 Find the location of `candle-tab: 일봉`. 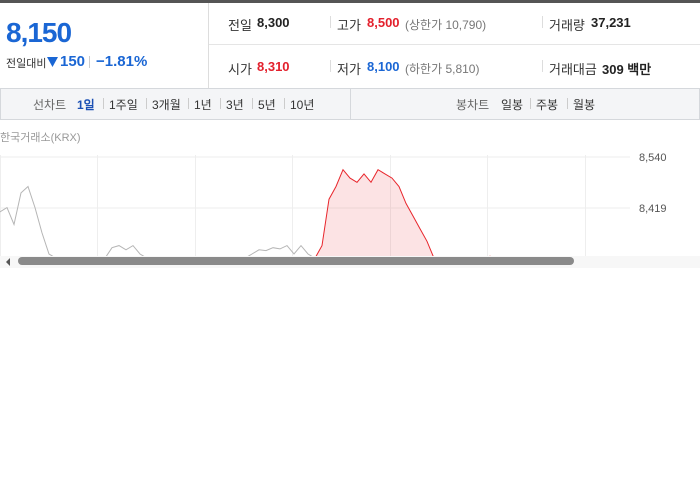

candle-tab: 일봉 is located at coordinates (512, 105).